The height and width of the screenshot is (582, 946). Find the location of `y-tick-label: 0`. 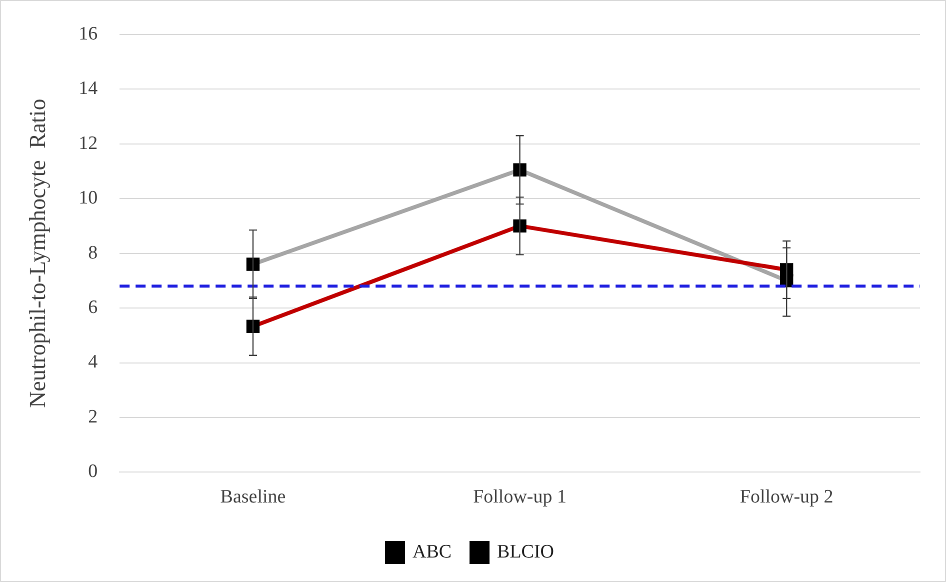

y-tick-label: 0 is located at coordinates (93, 471).